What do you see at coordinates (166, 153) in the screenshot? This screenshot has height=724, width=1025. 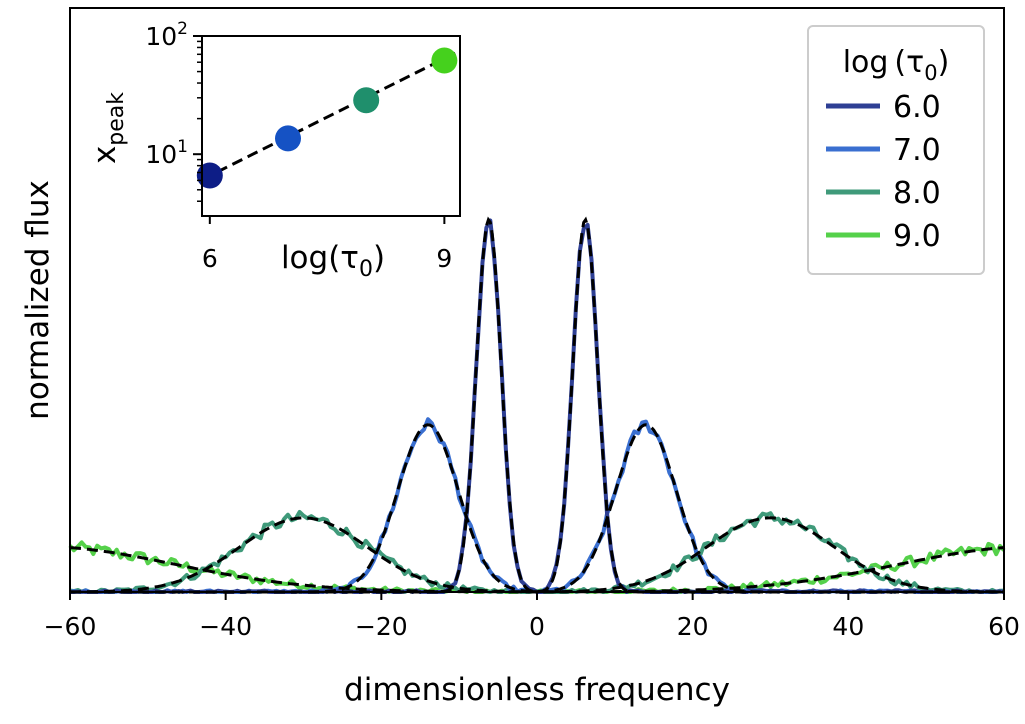 I see `inset-y-tick-label: 10¹` at bounding box center [166, 153].